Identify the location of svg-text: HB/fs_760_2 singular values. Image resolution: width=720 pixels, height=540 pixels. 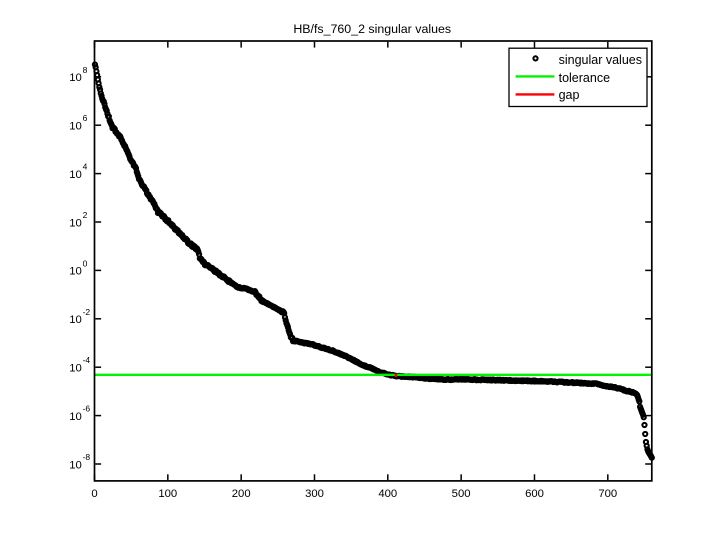
(372, 29).